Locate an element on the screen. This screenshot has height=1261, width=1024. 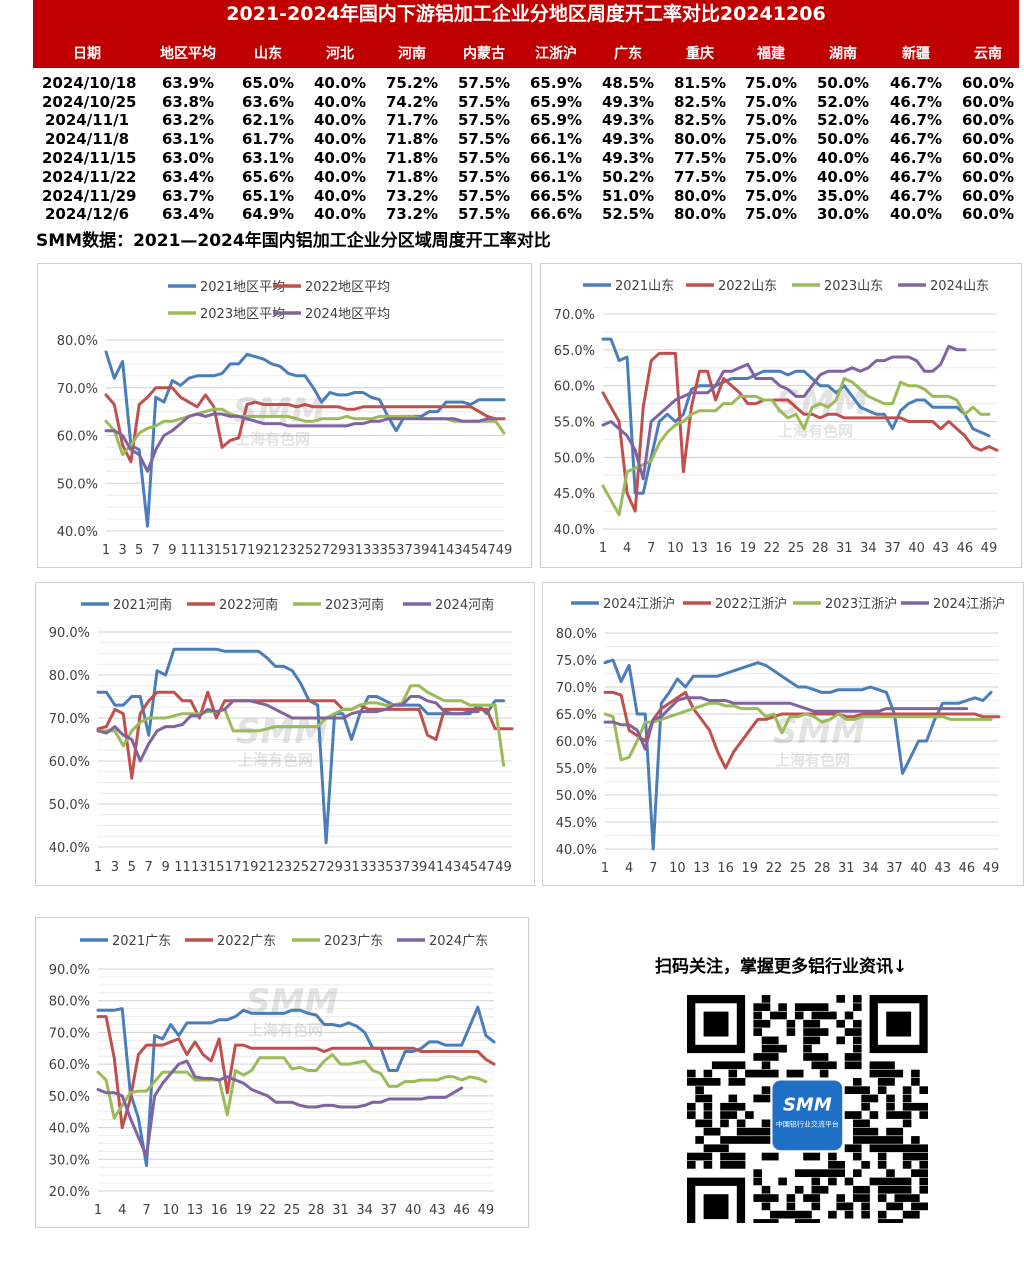
y-tick-label: 90.0% is located at coordinates (69, 633).